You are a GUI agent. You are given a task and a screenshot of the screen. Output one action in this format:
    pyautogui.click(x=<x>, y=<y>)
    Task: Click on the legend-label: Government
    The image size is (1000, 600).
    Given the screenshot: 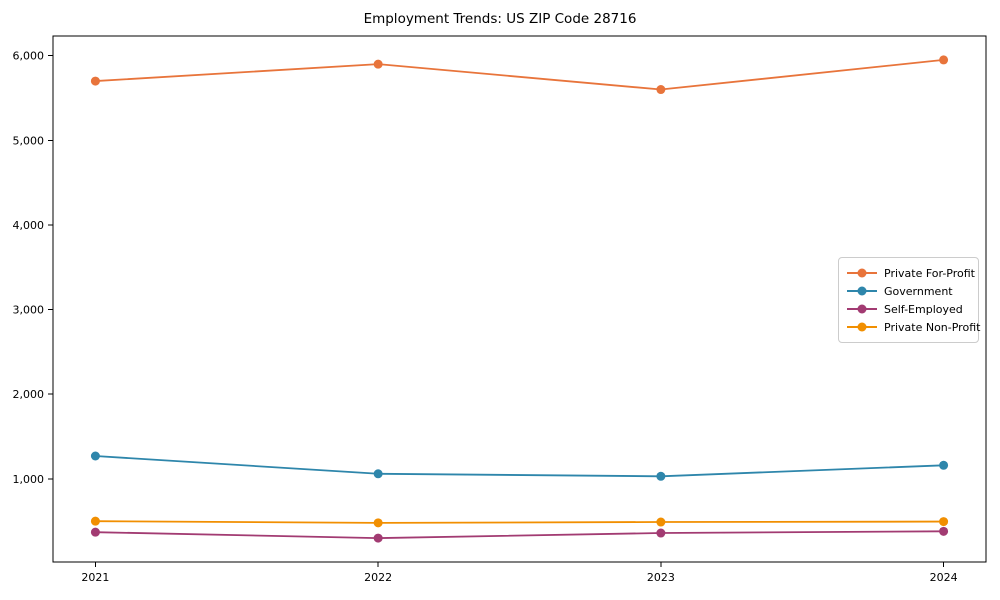 What is the action you would take?
    pyautogui.click(x=918, y=291)
    